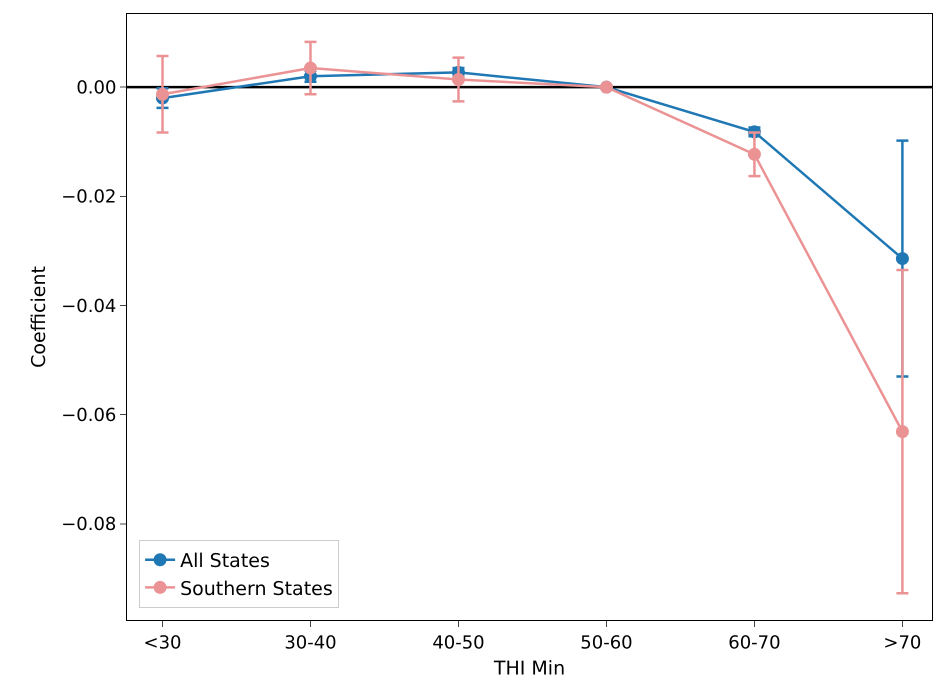  Describe the element at coordinates (902, 643) in the screenshot. I see `x-tick-label: >70` at that location.